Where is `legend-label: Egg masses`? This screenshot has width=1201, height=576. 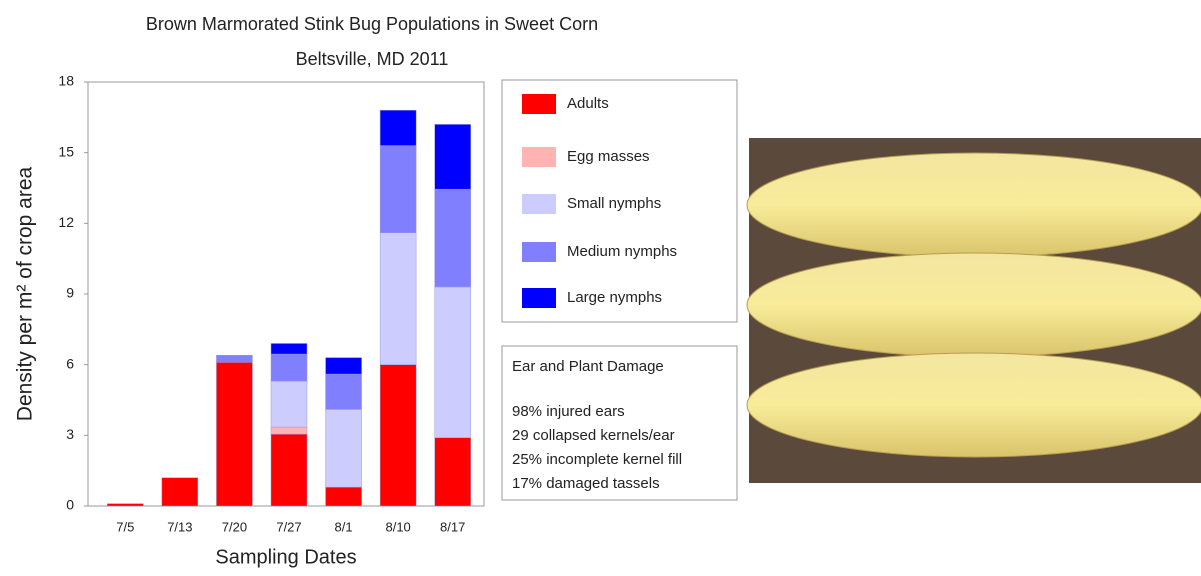 legend-label: Egg masses is located at coordinates (608, 156).